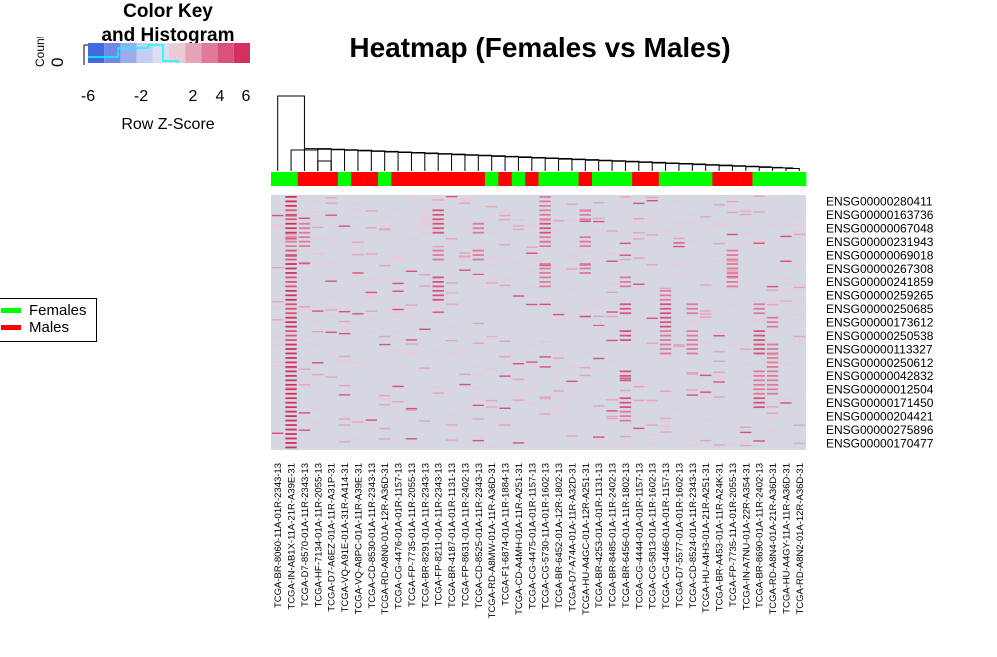 This screenshot has height=657, width=997. What do you see at coordinates (168, 24) in the screenshot?
I see `color-key-title: Color Key and Histogram` at bounding box center [168, 24].